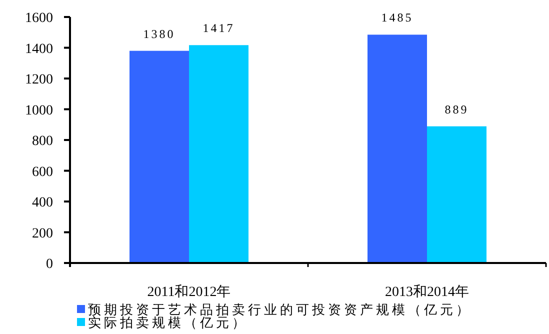 The image size is (549, 334). Describe the element at coordinates (159, 33) in the screenshot. I see `data-label: 1380` at that location.